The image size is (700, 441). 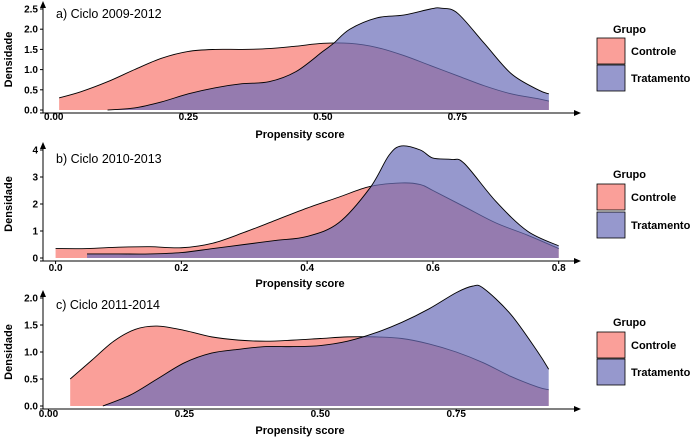 I want to click on density-line-tratamento, so click(x=328, y=59).